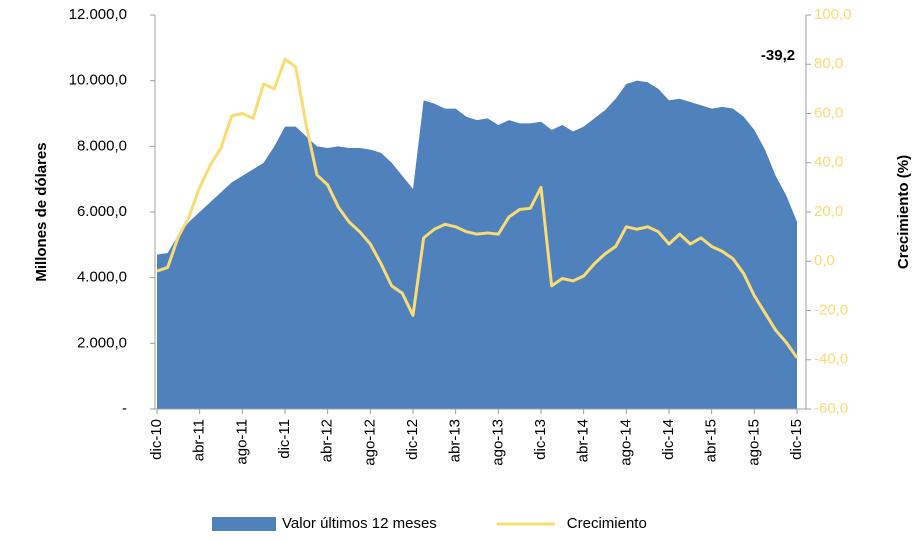  What do you see at coordinates (778, 55) in the screenshot?
I see `annotation: -39,2` at bounding box center [778, 55].